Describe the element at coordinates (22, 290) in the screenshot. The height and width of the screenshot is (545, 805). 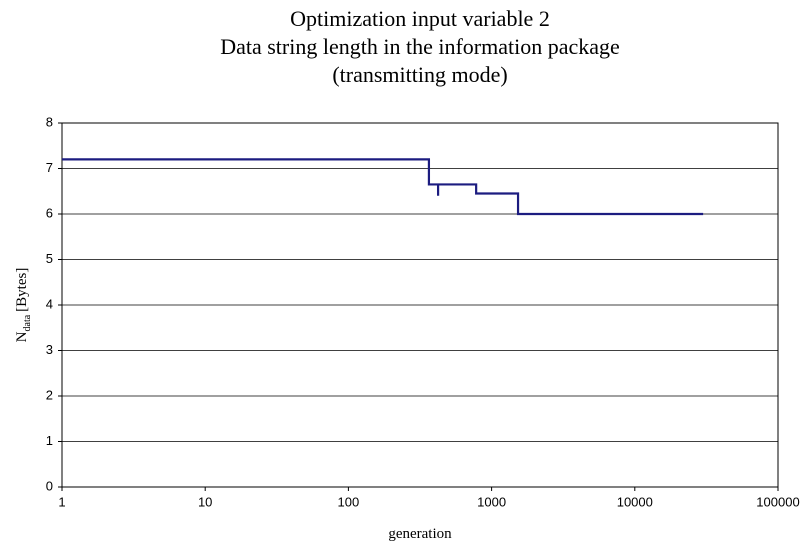
I see `y-axis-label-unit: [Bytes]` at that location.